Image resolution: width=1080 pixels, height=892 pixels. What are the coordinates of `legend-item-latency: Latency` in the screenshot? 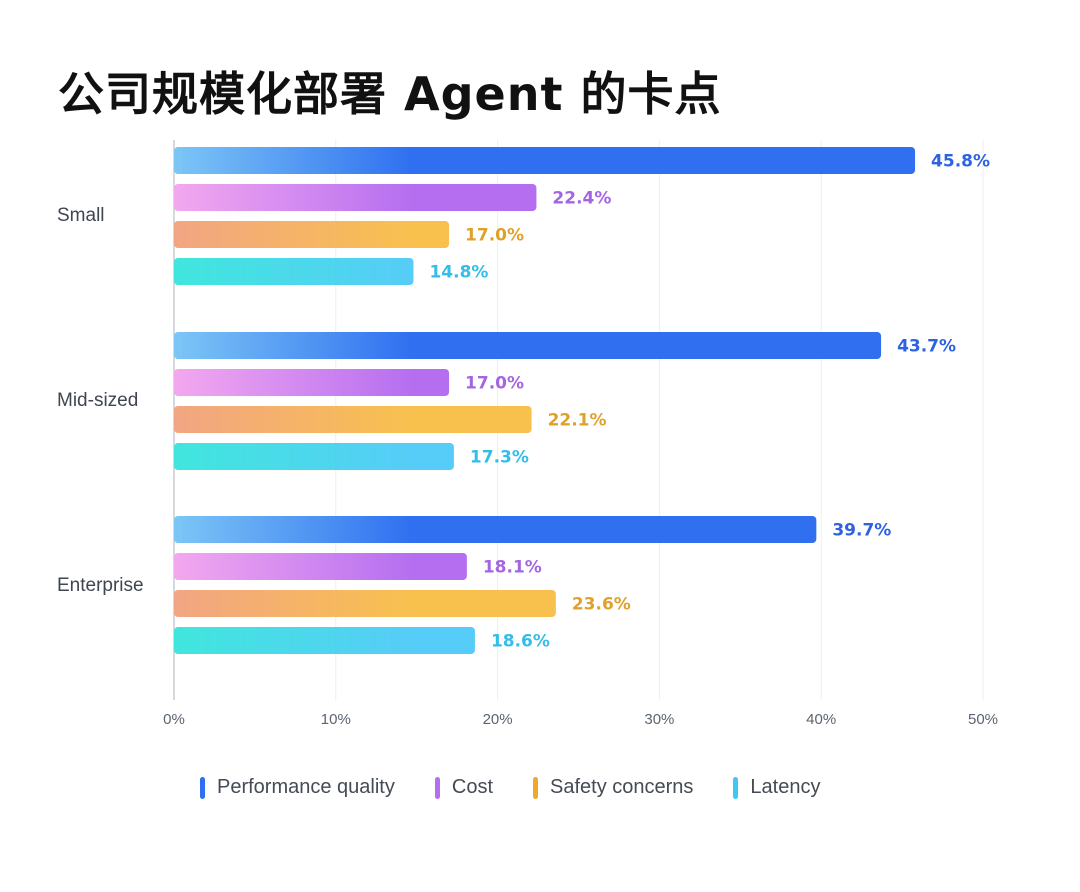 It's located at (776, 787).